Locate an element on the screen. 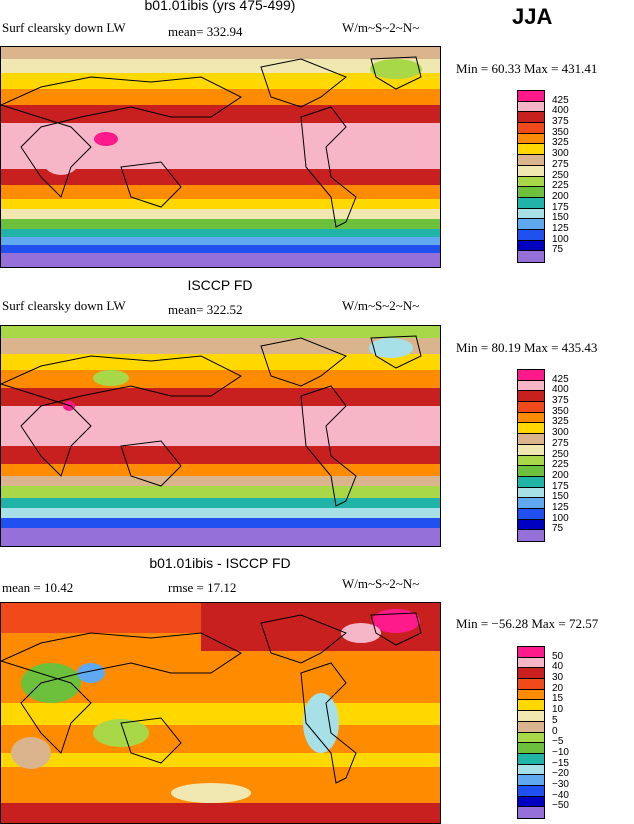 The height and width of the screenshot is (824, 634). panel-3-colorbar is located at coordinates (531, 732).